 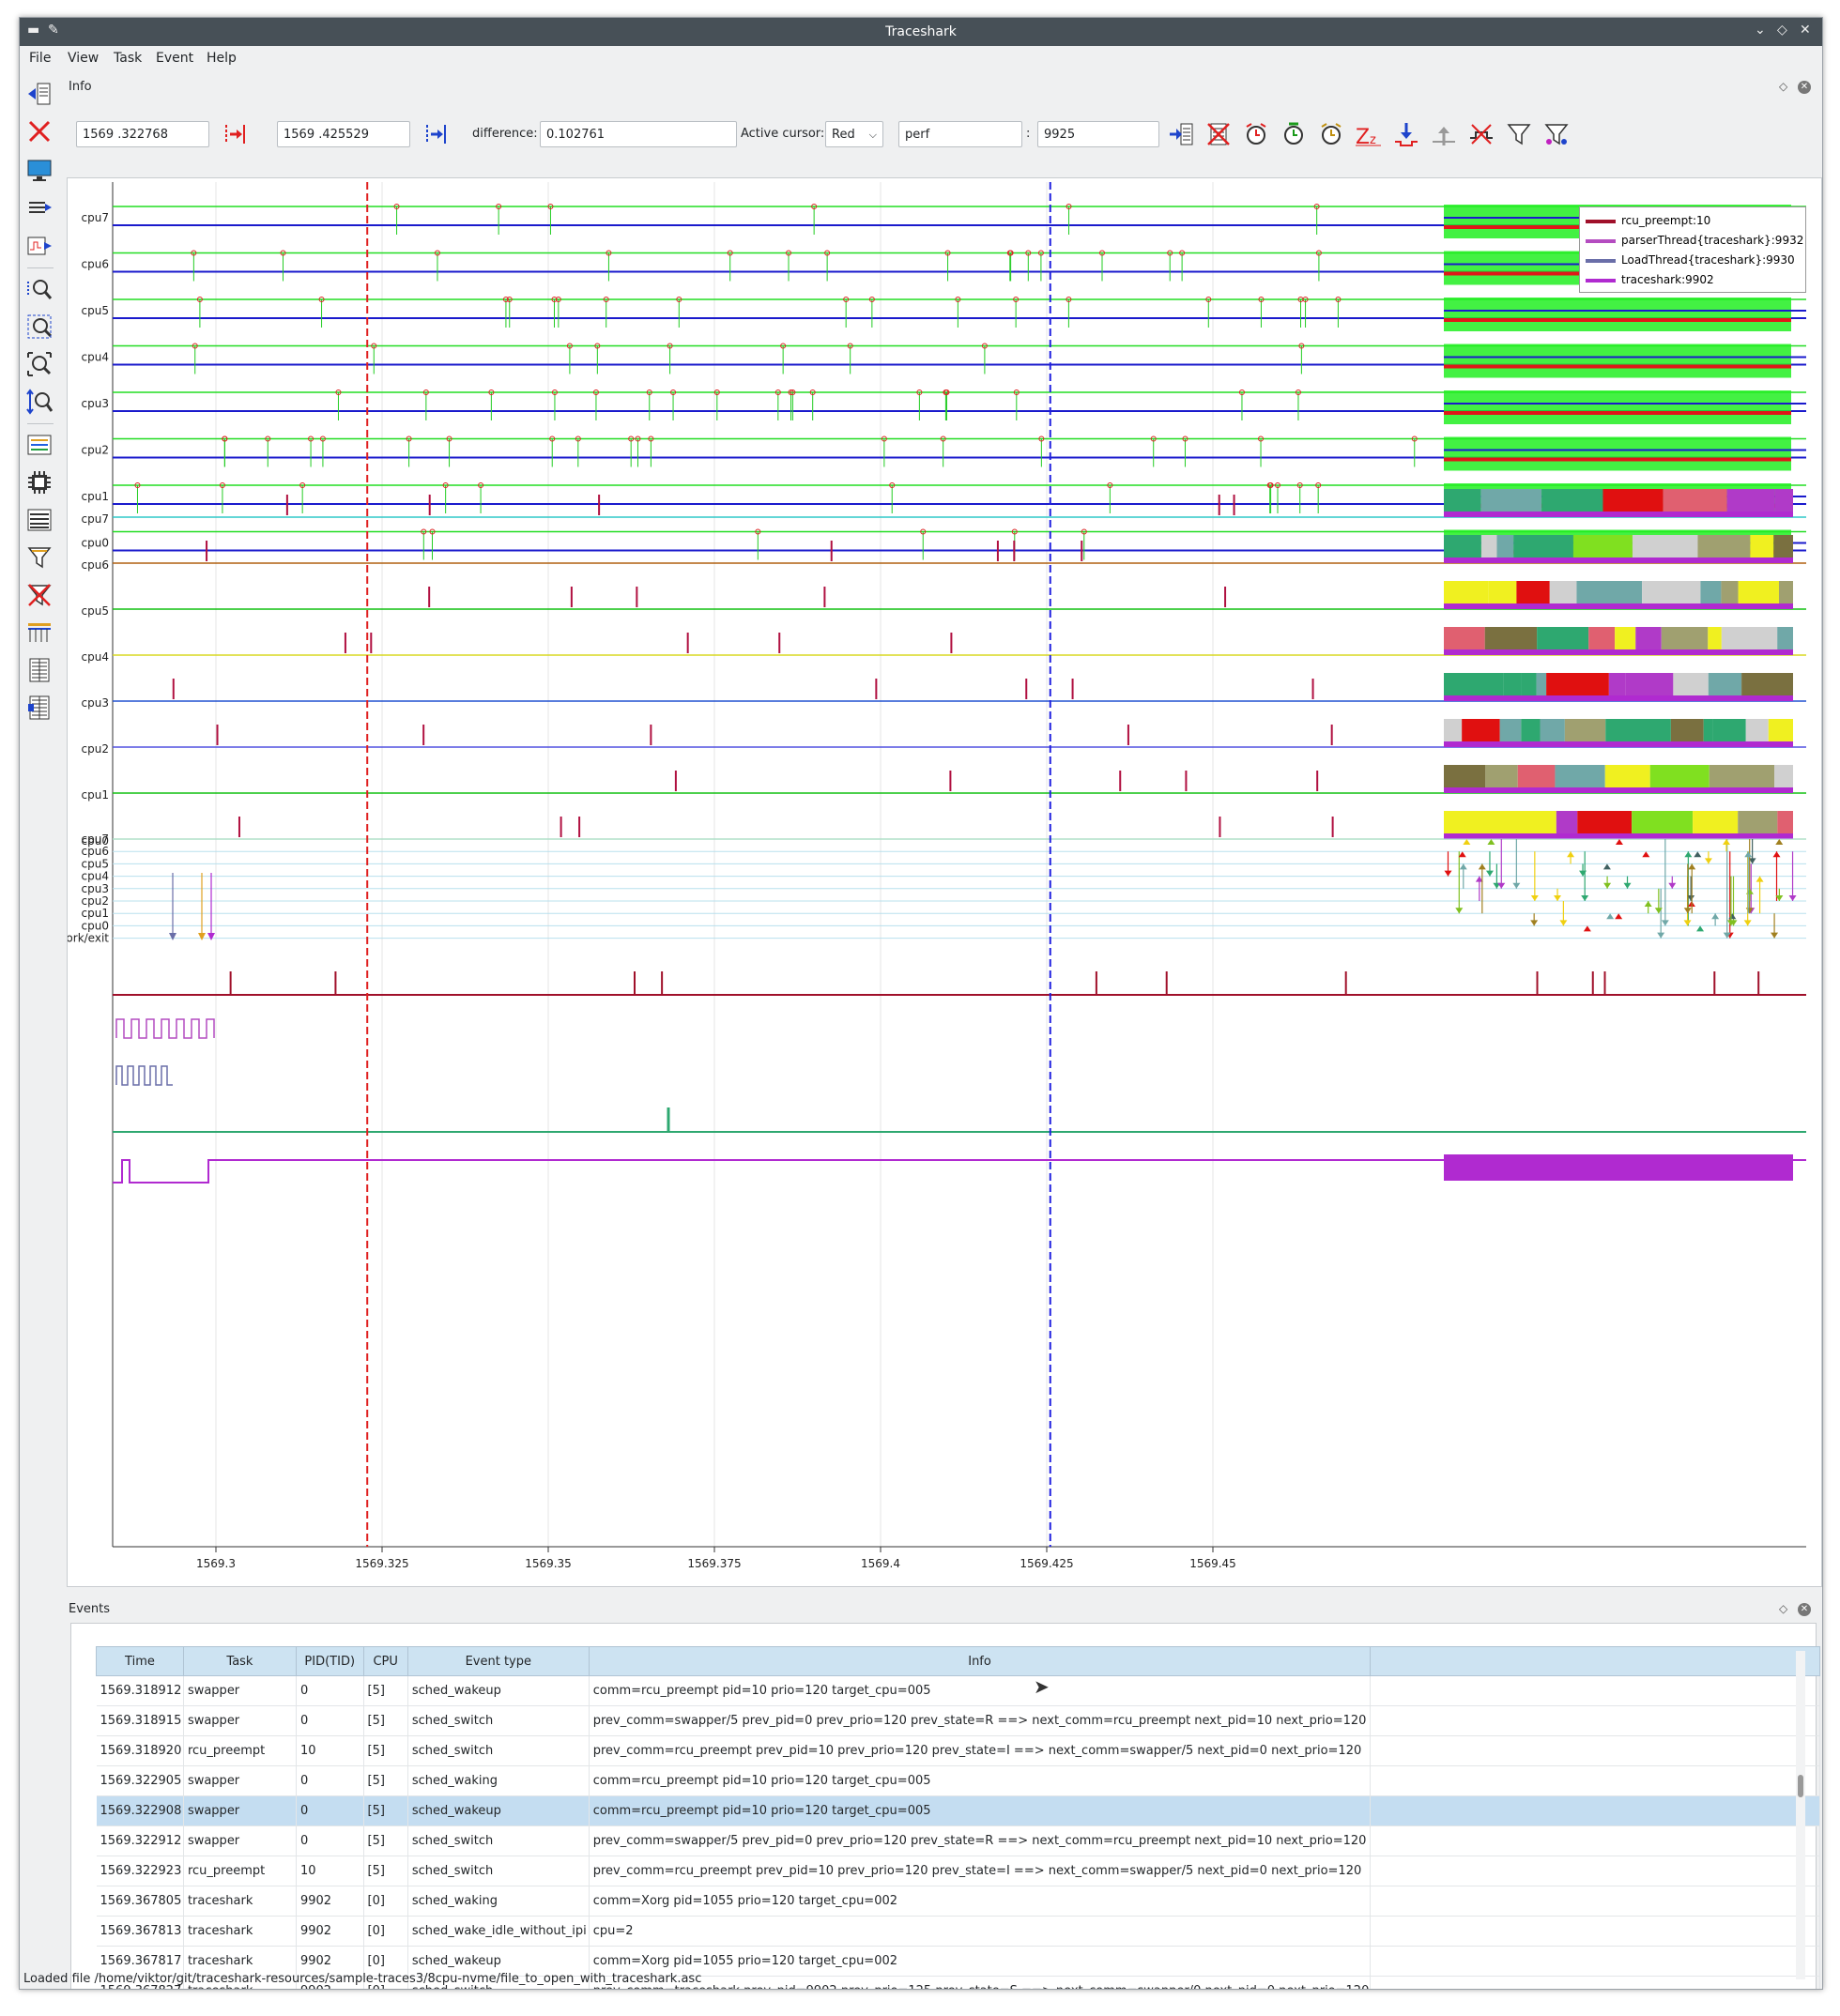 I want to click on table-cell: sched_wakeup, so click(x=498, y=1961).